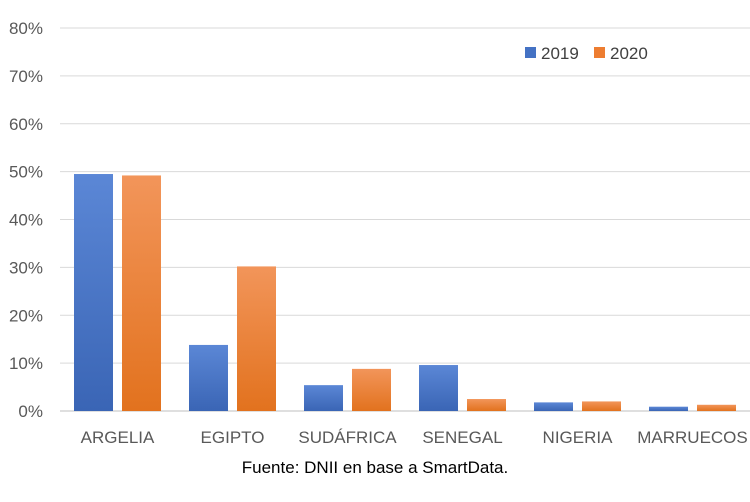  Describe the element at coordinates (256, 338) in the screenshot. I see `bar-2020-egipto` at that location.